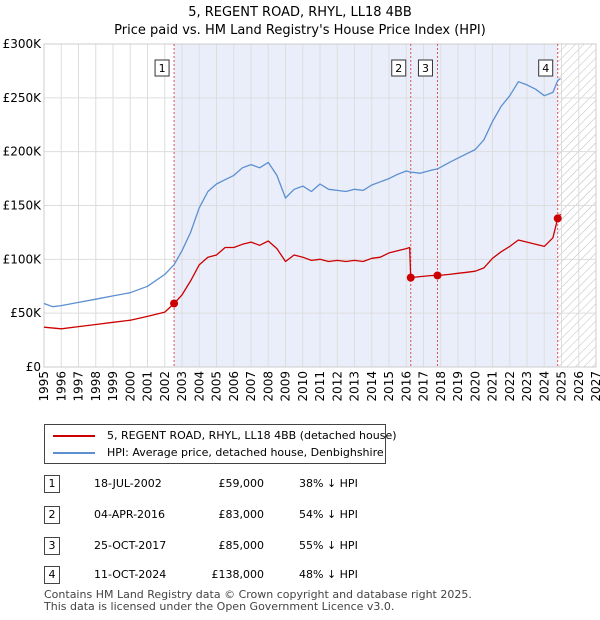 This screenshot has width=600, height=620. I want to click on y-tick-label: £150K, so click(23, 206).